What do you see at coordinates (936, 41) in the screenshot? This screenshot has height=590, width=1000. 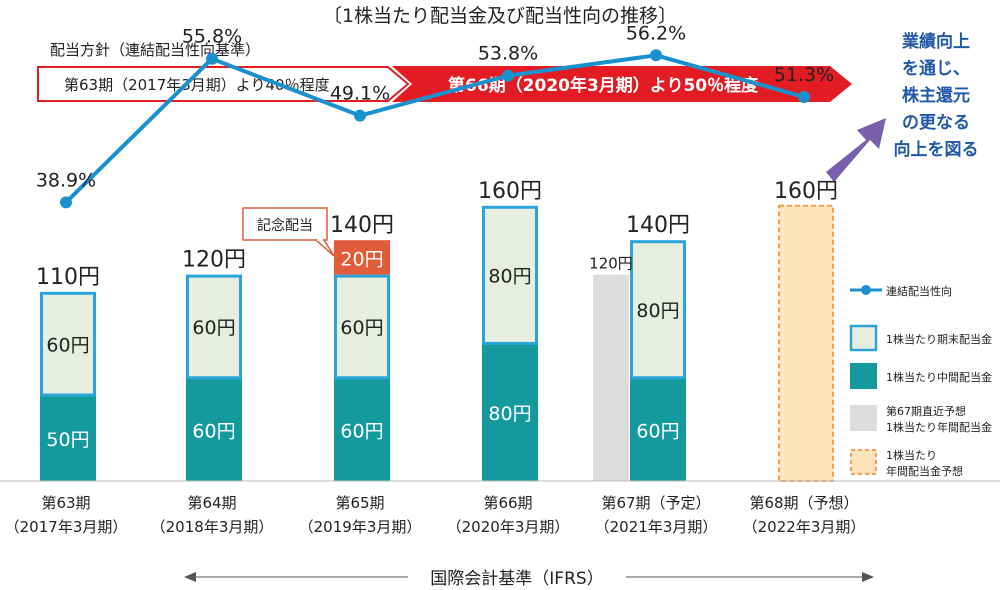 I see `callout-line-1: 業績向上` at bounding box center [936, 41].